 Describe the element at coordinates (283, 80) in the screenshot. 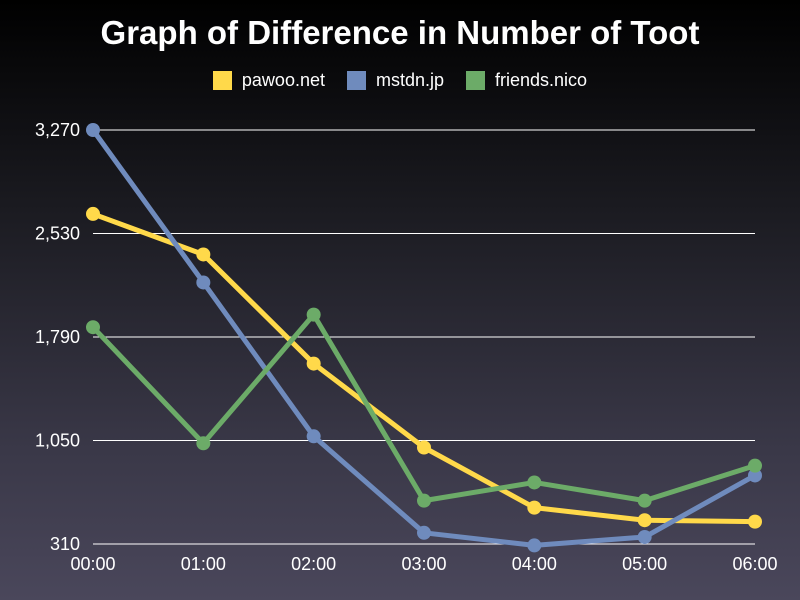

I see `legend-label-pawoo: pawoo.net` at that location.